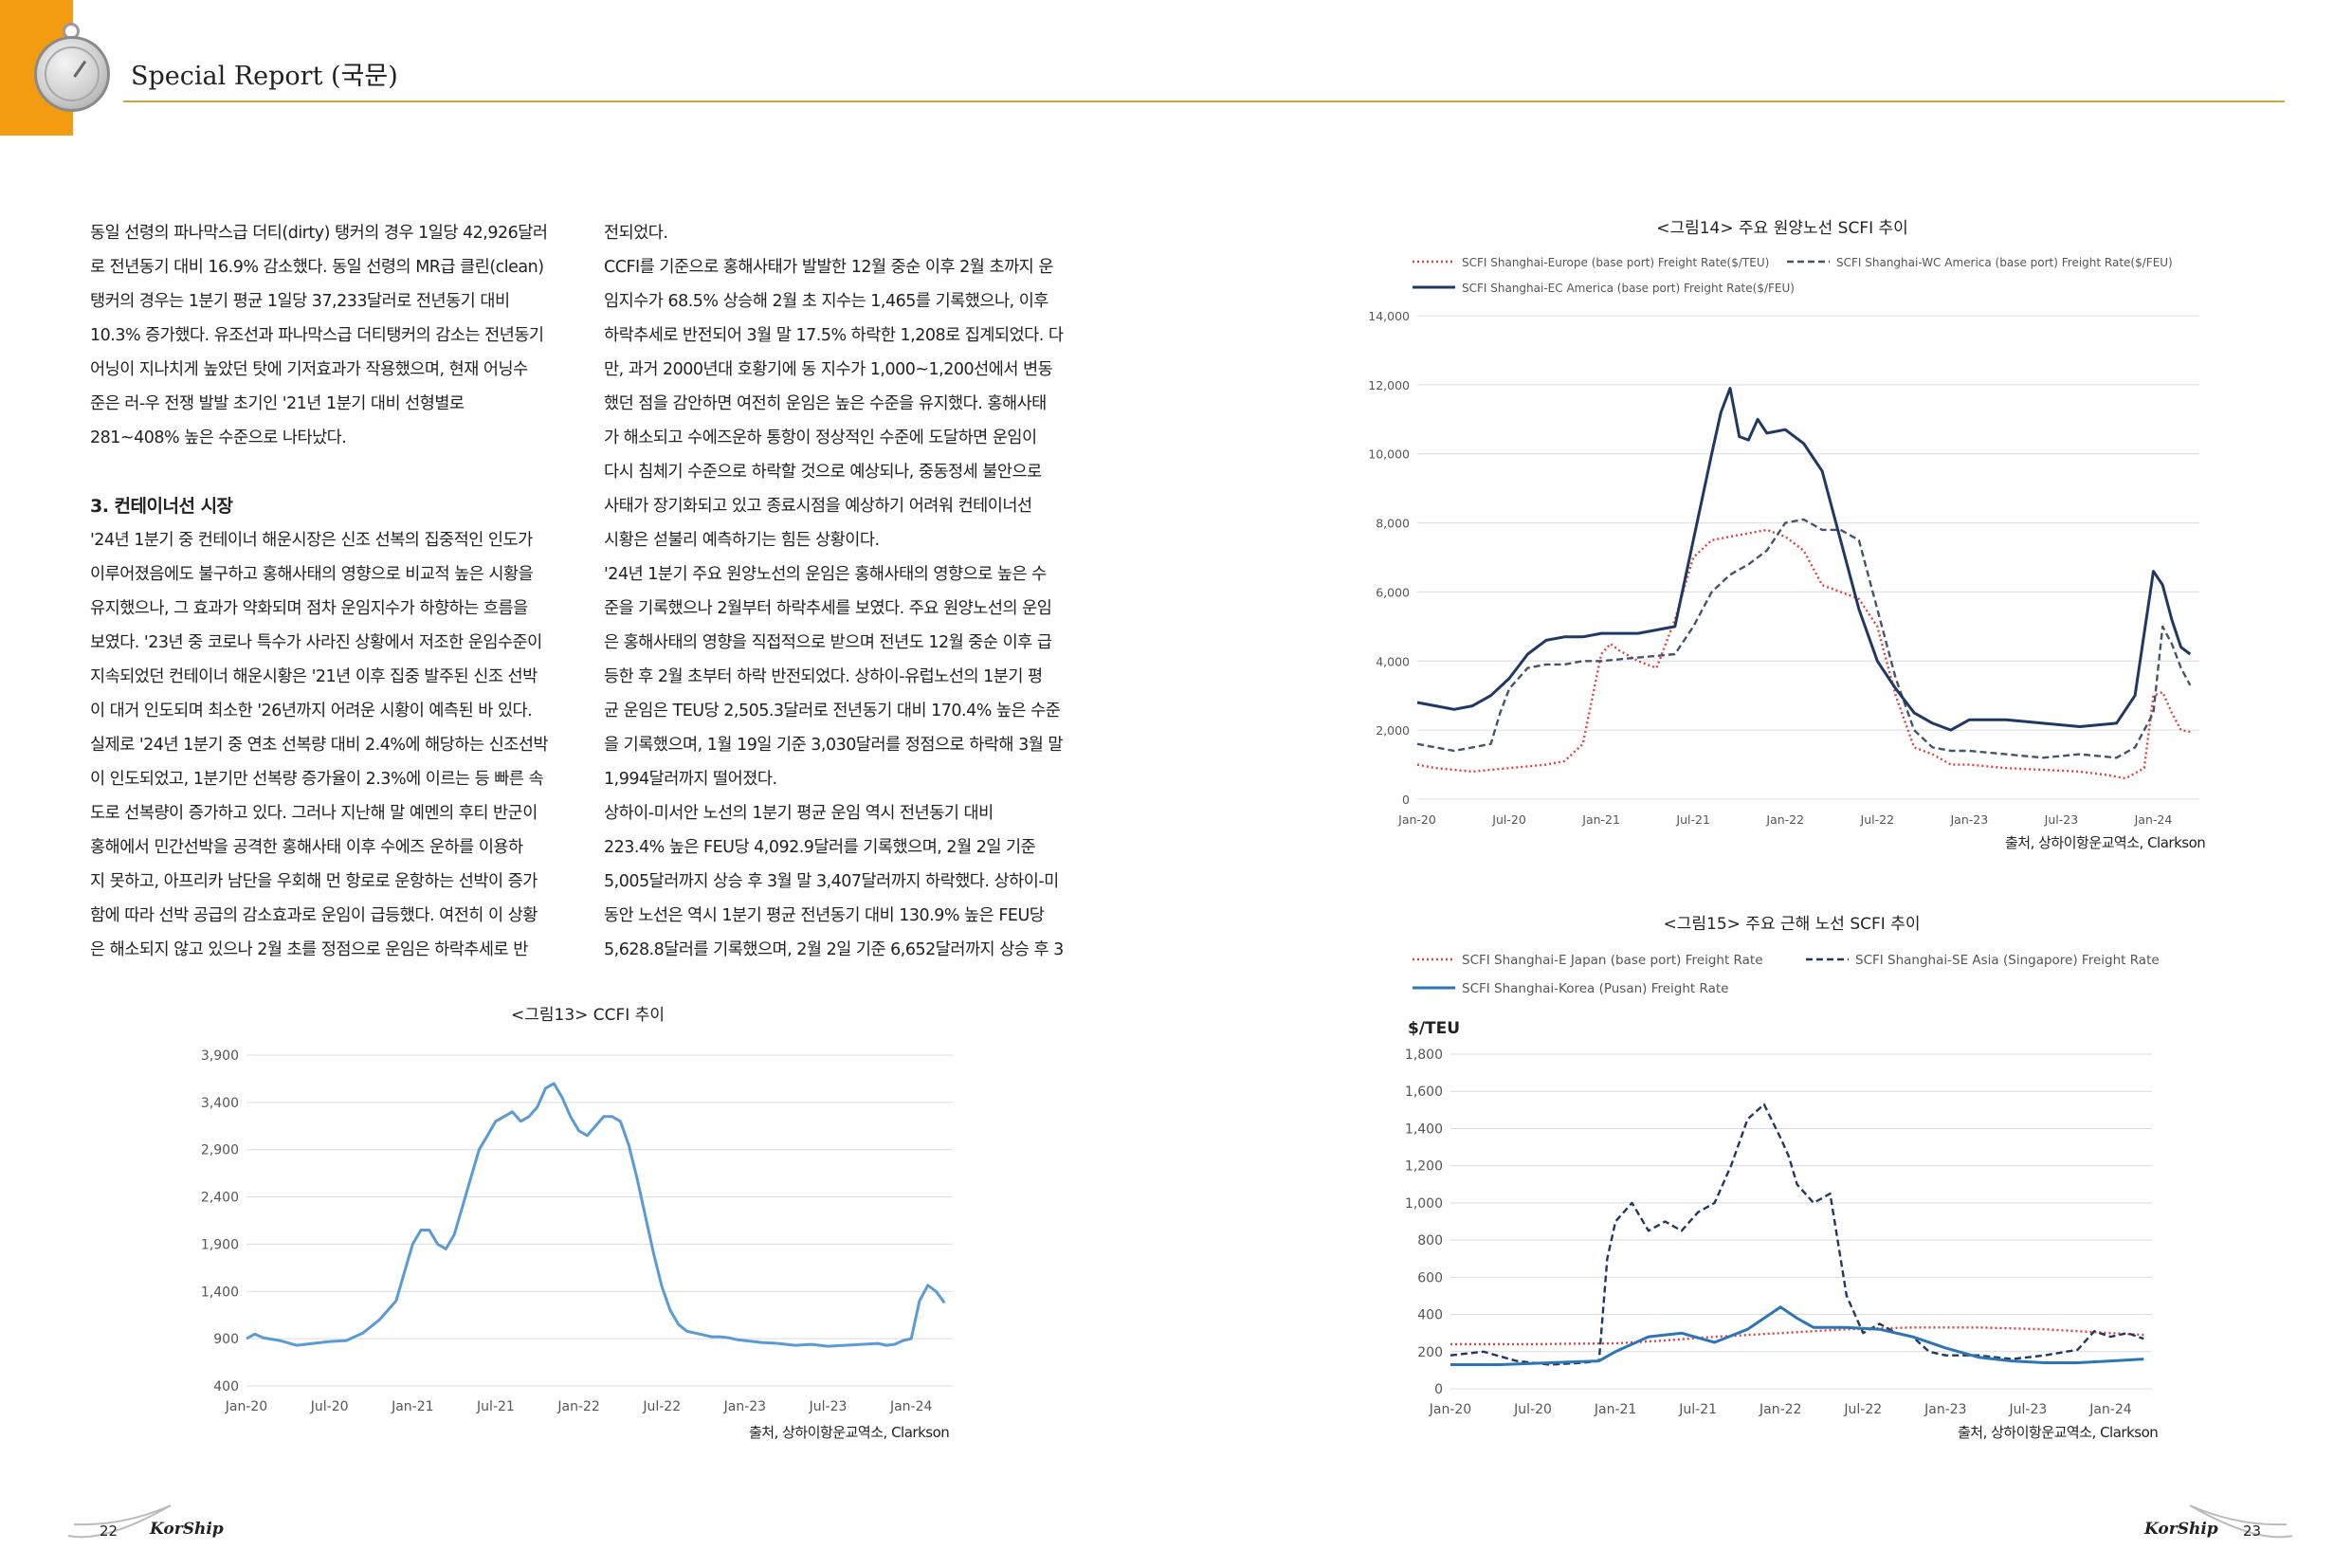 This screenshot has height=1568, width=2352. What do you see at coordinates (306, 847) in the screenshot?
I see `paragraph-line: 홍해에서 민간선박을 공격한 홍해사태 이후 수에즈 운하를 이용하` at bounding box center [306, 847].